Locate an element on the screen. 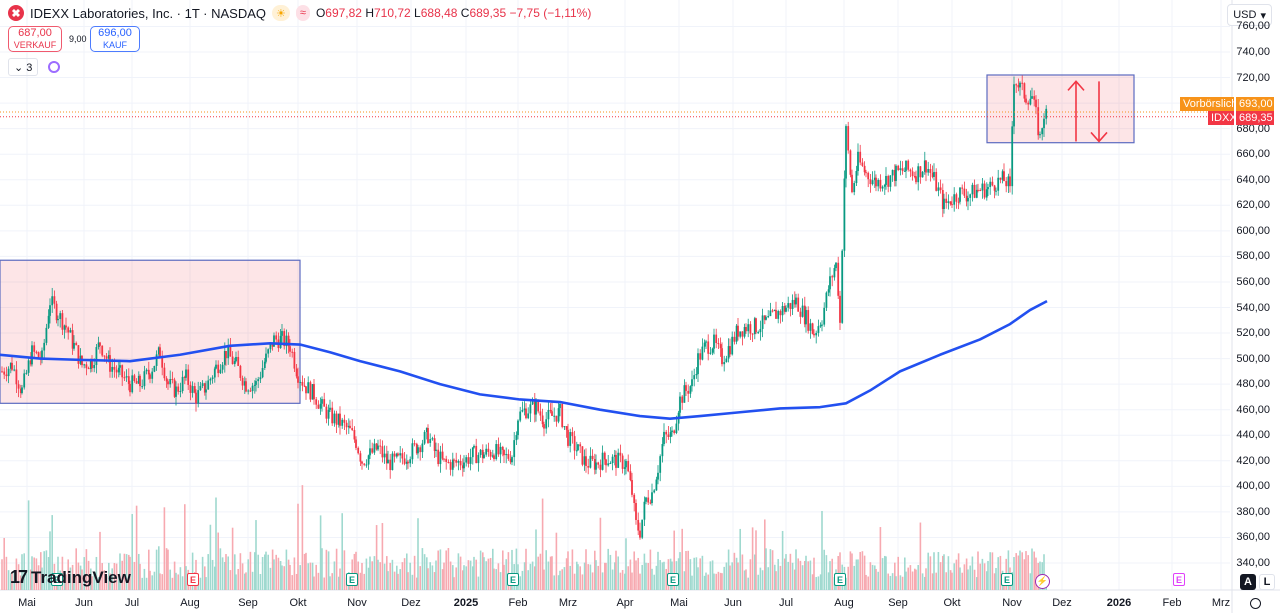 The width and height of the screenshot is (1280, 613). price-tick: 760,00 is located at coordinates (1253, 26).